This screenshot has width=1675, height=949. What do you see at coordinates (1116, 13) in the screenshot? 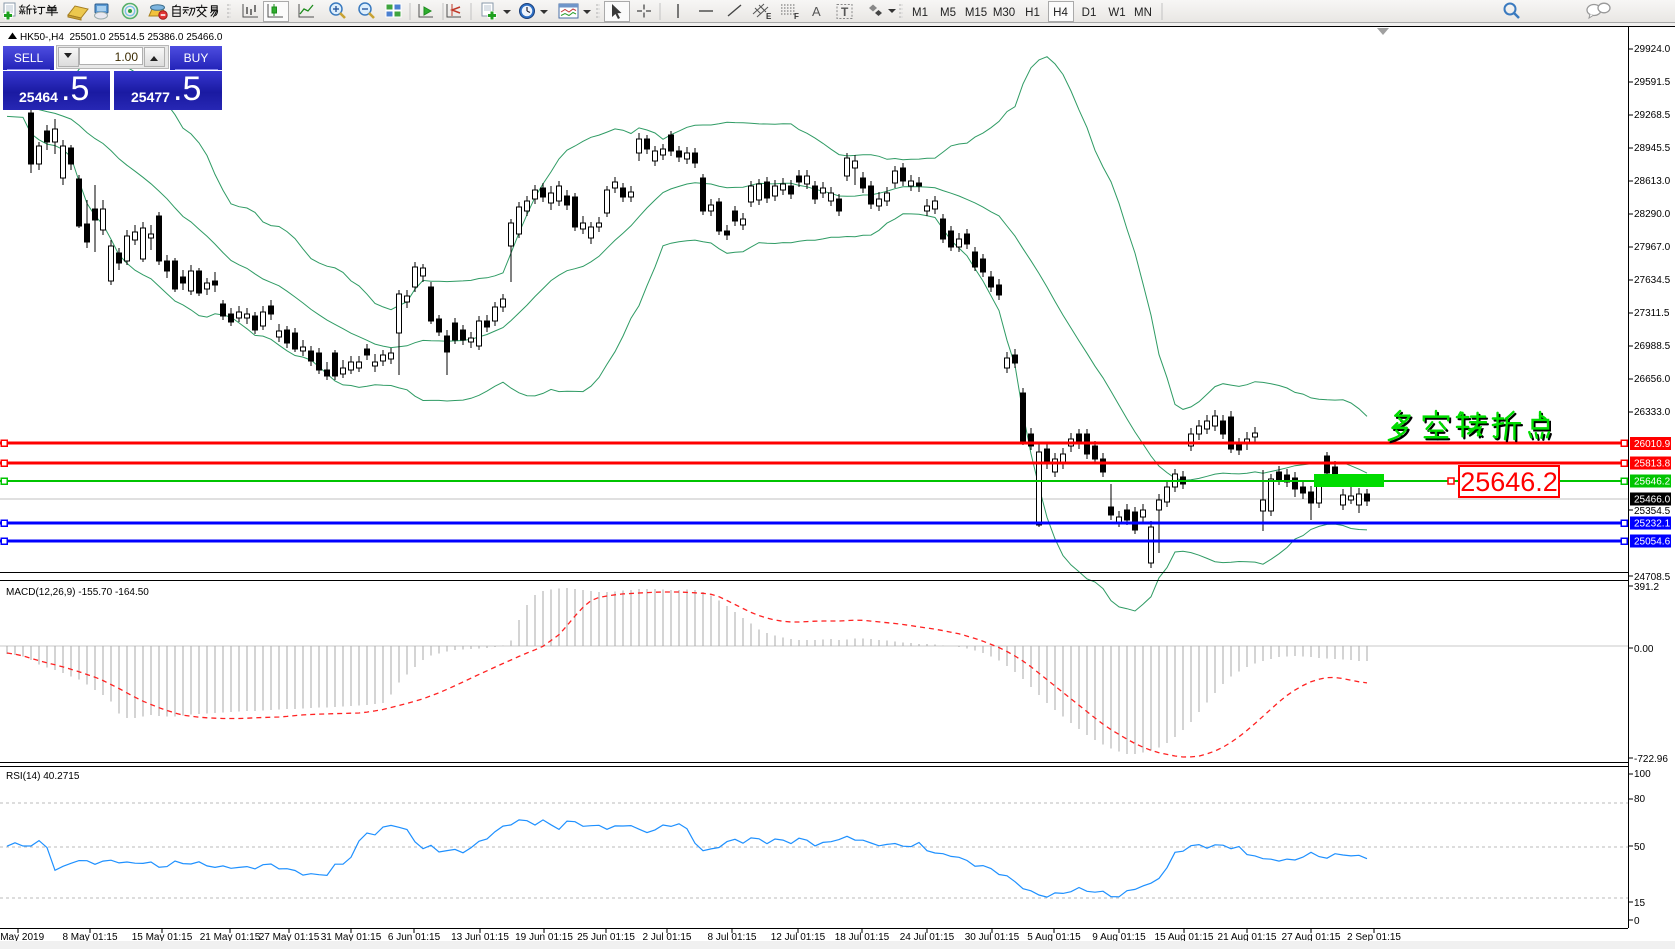
I see `svg-text: W1` at bounding box center [1116, 13].